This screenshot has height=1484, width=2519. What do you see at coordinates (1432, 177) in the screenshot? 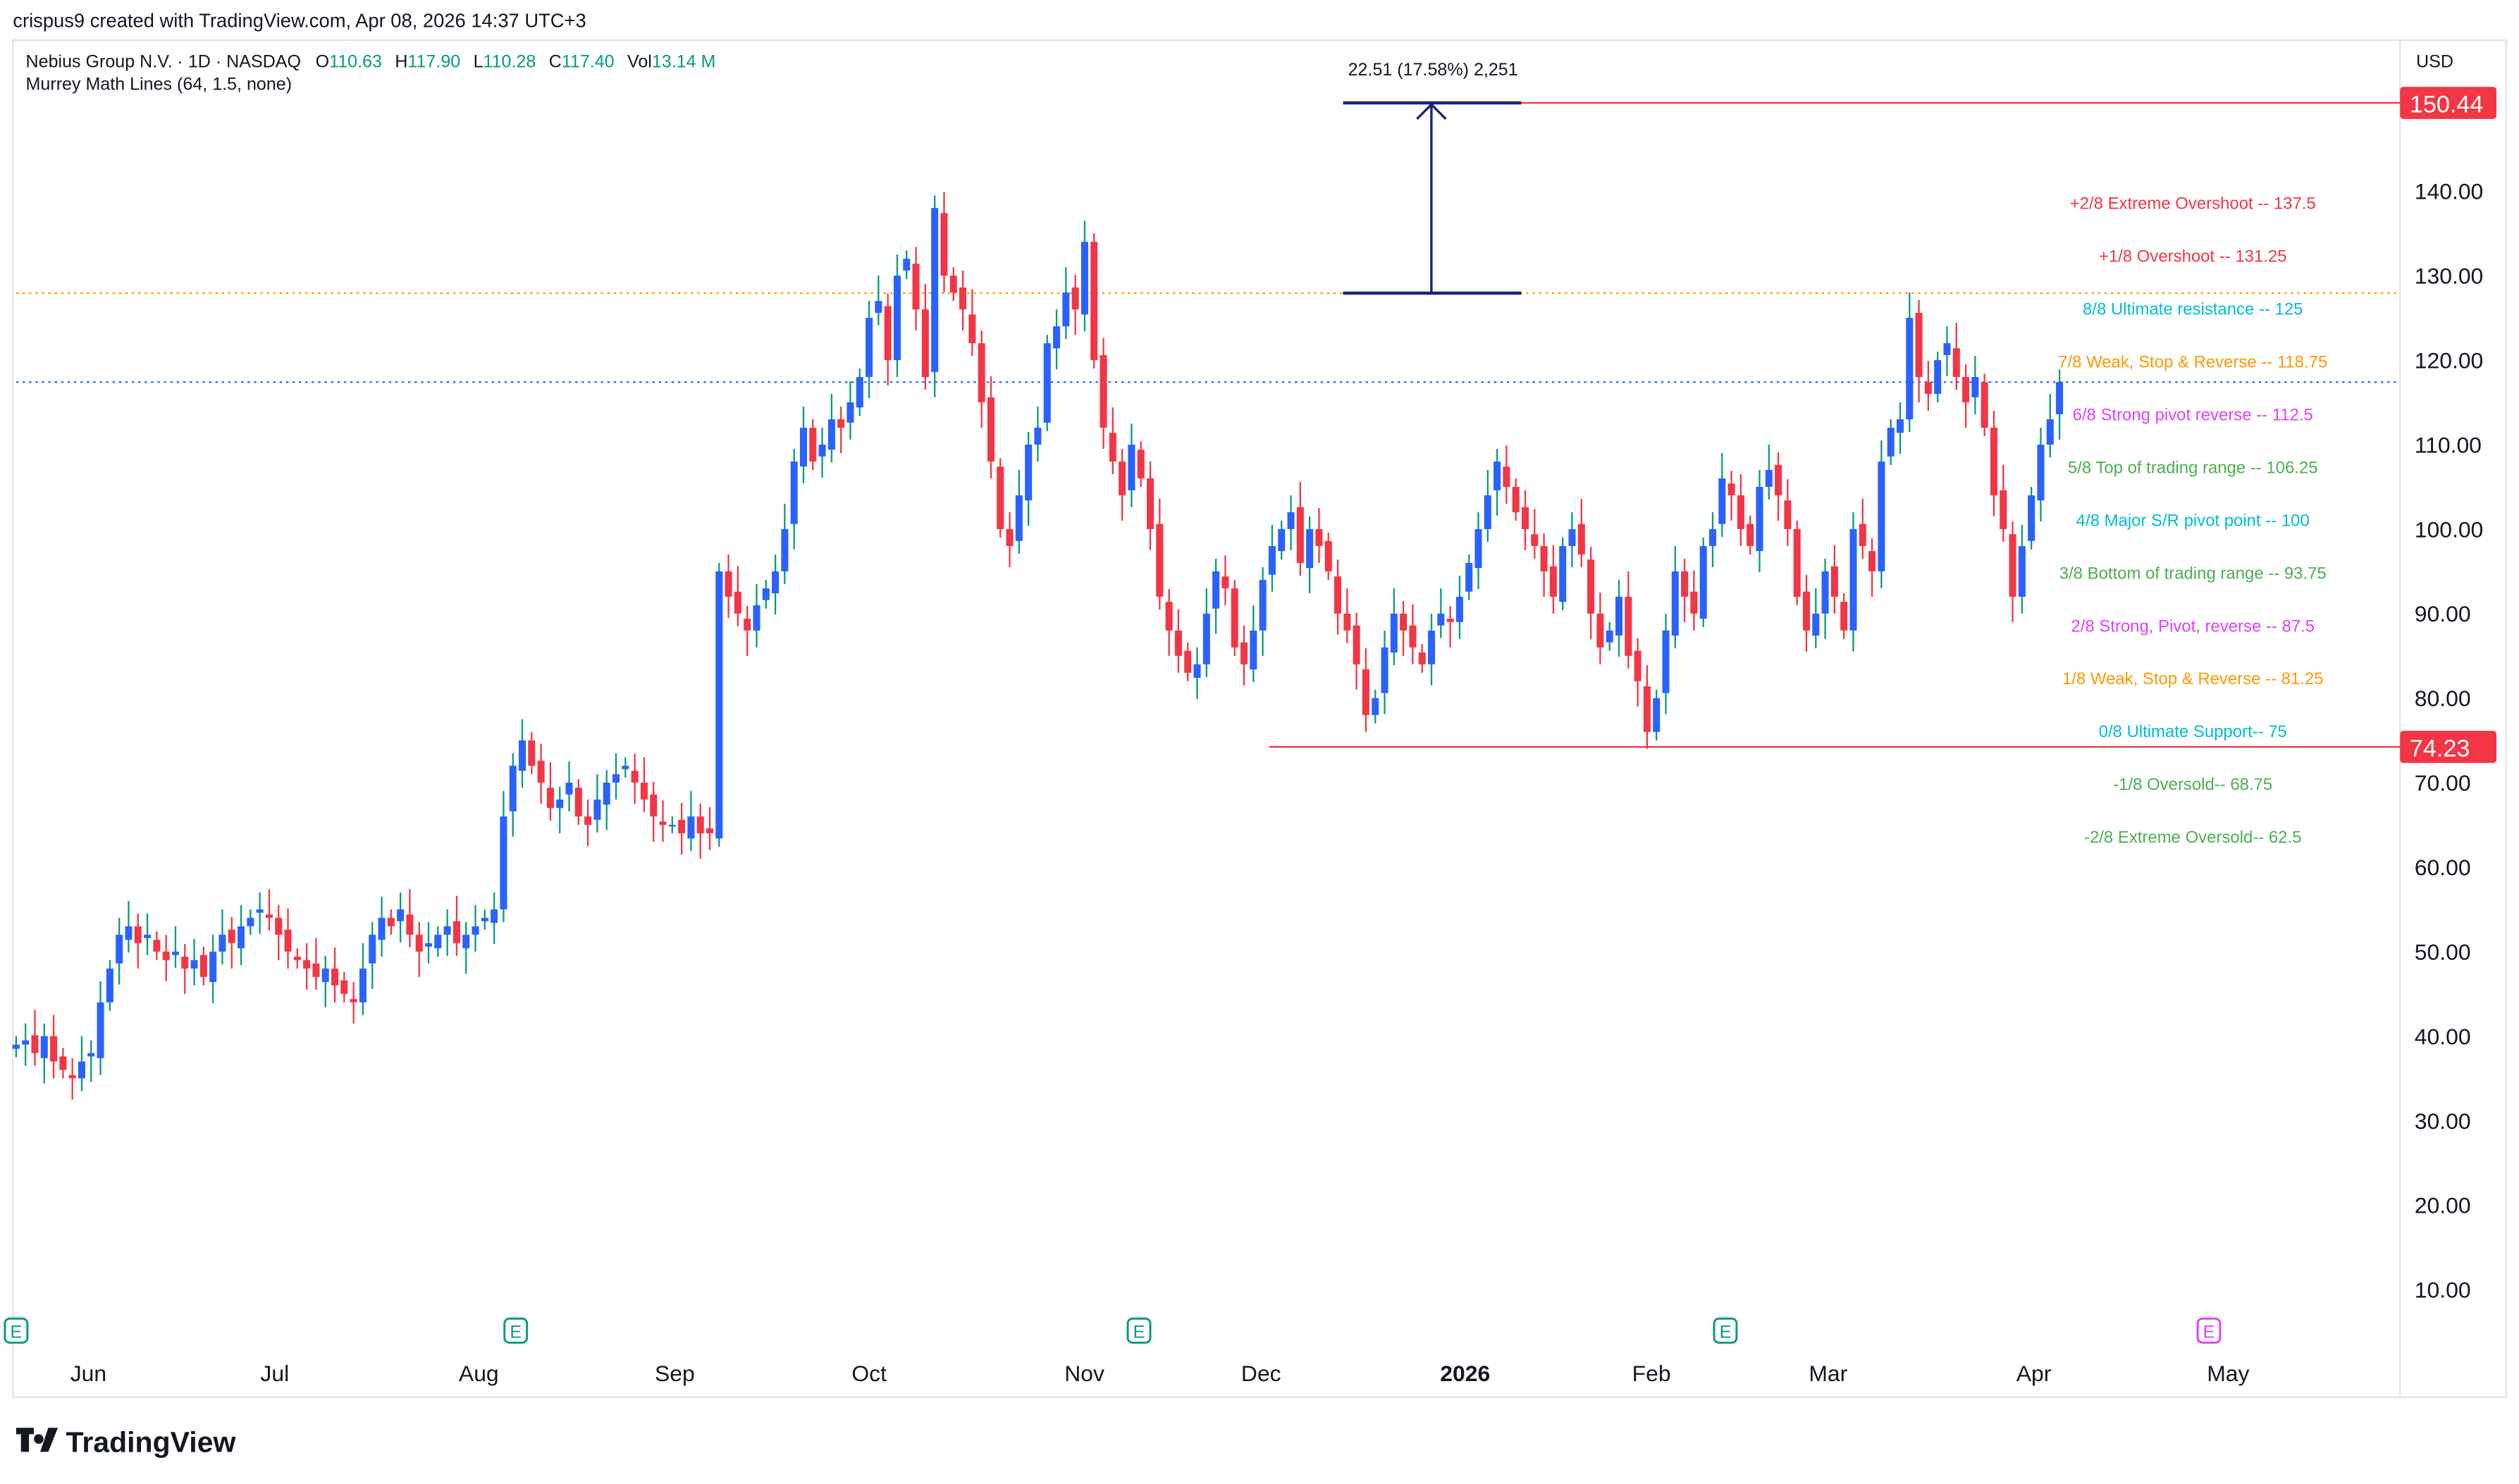
I see `price-range-measure: 22.51 (17.58%) 2,251` at bounding box center [1432, 177].